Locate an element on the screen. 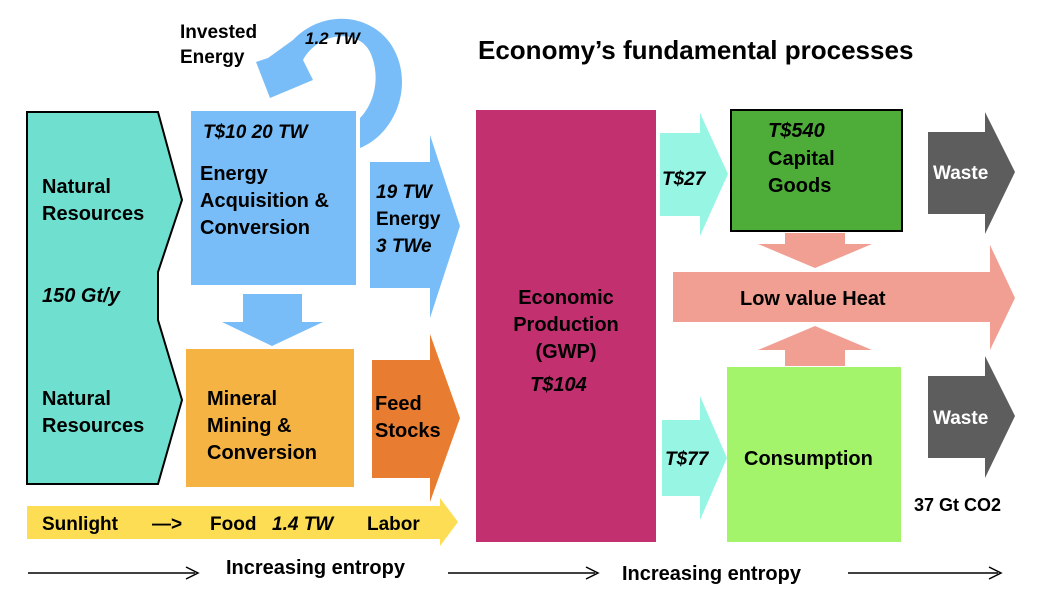  sunlight-arrow-label: —> is located at coordinates (167, 524).